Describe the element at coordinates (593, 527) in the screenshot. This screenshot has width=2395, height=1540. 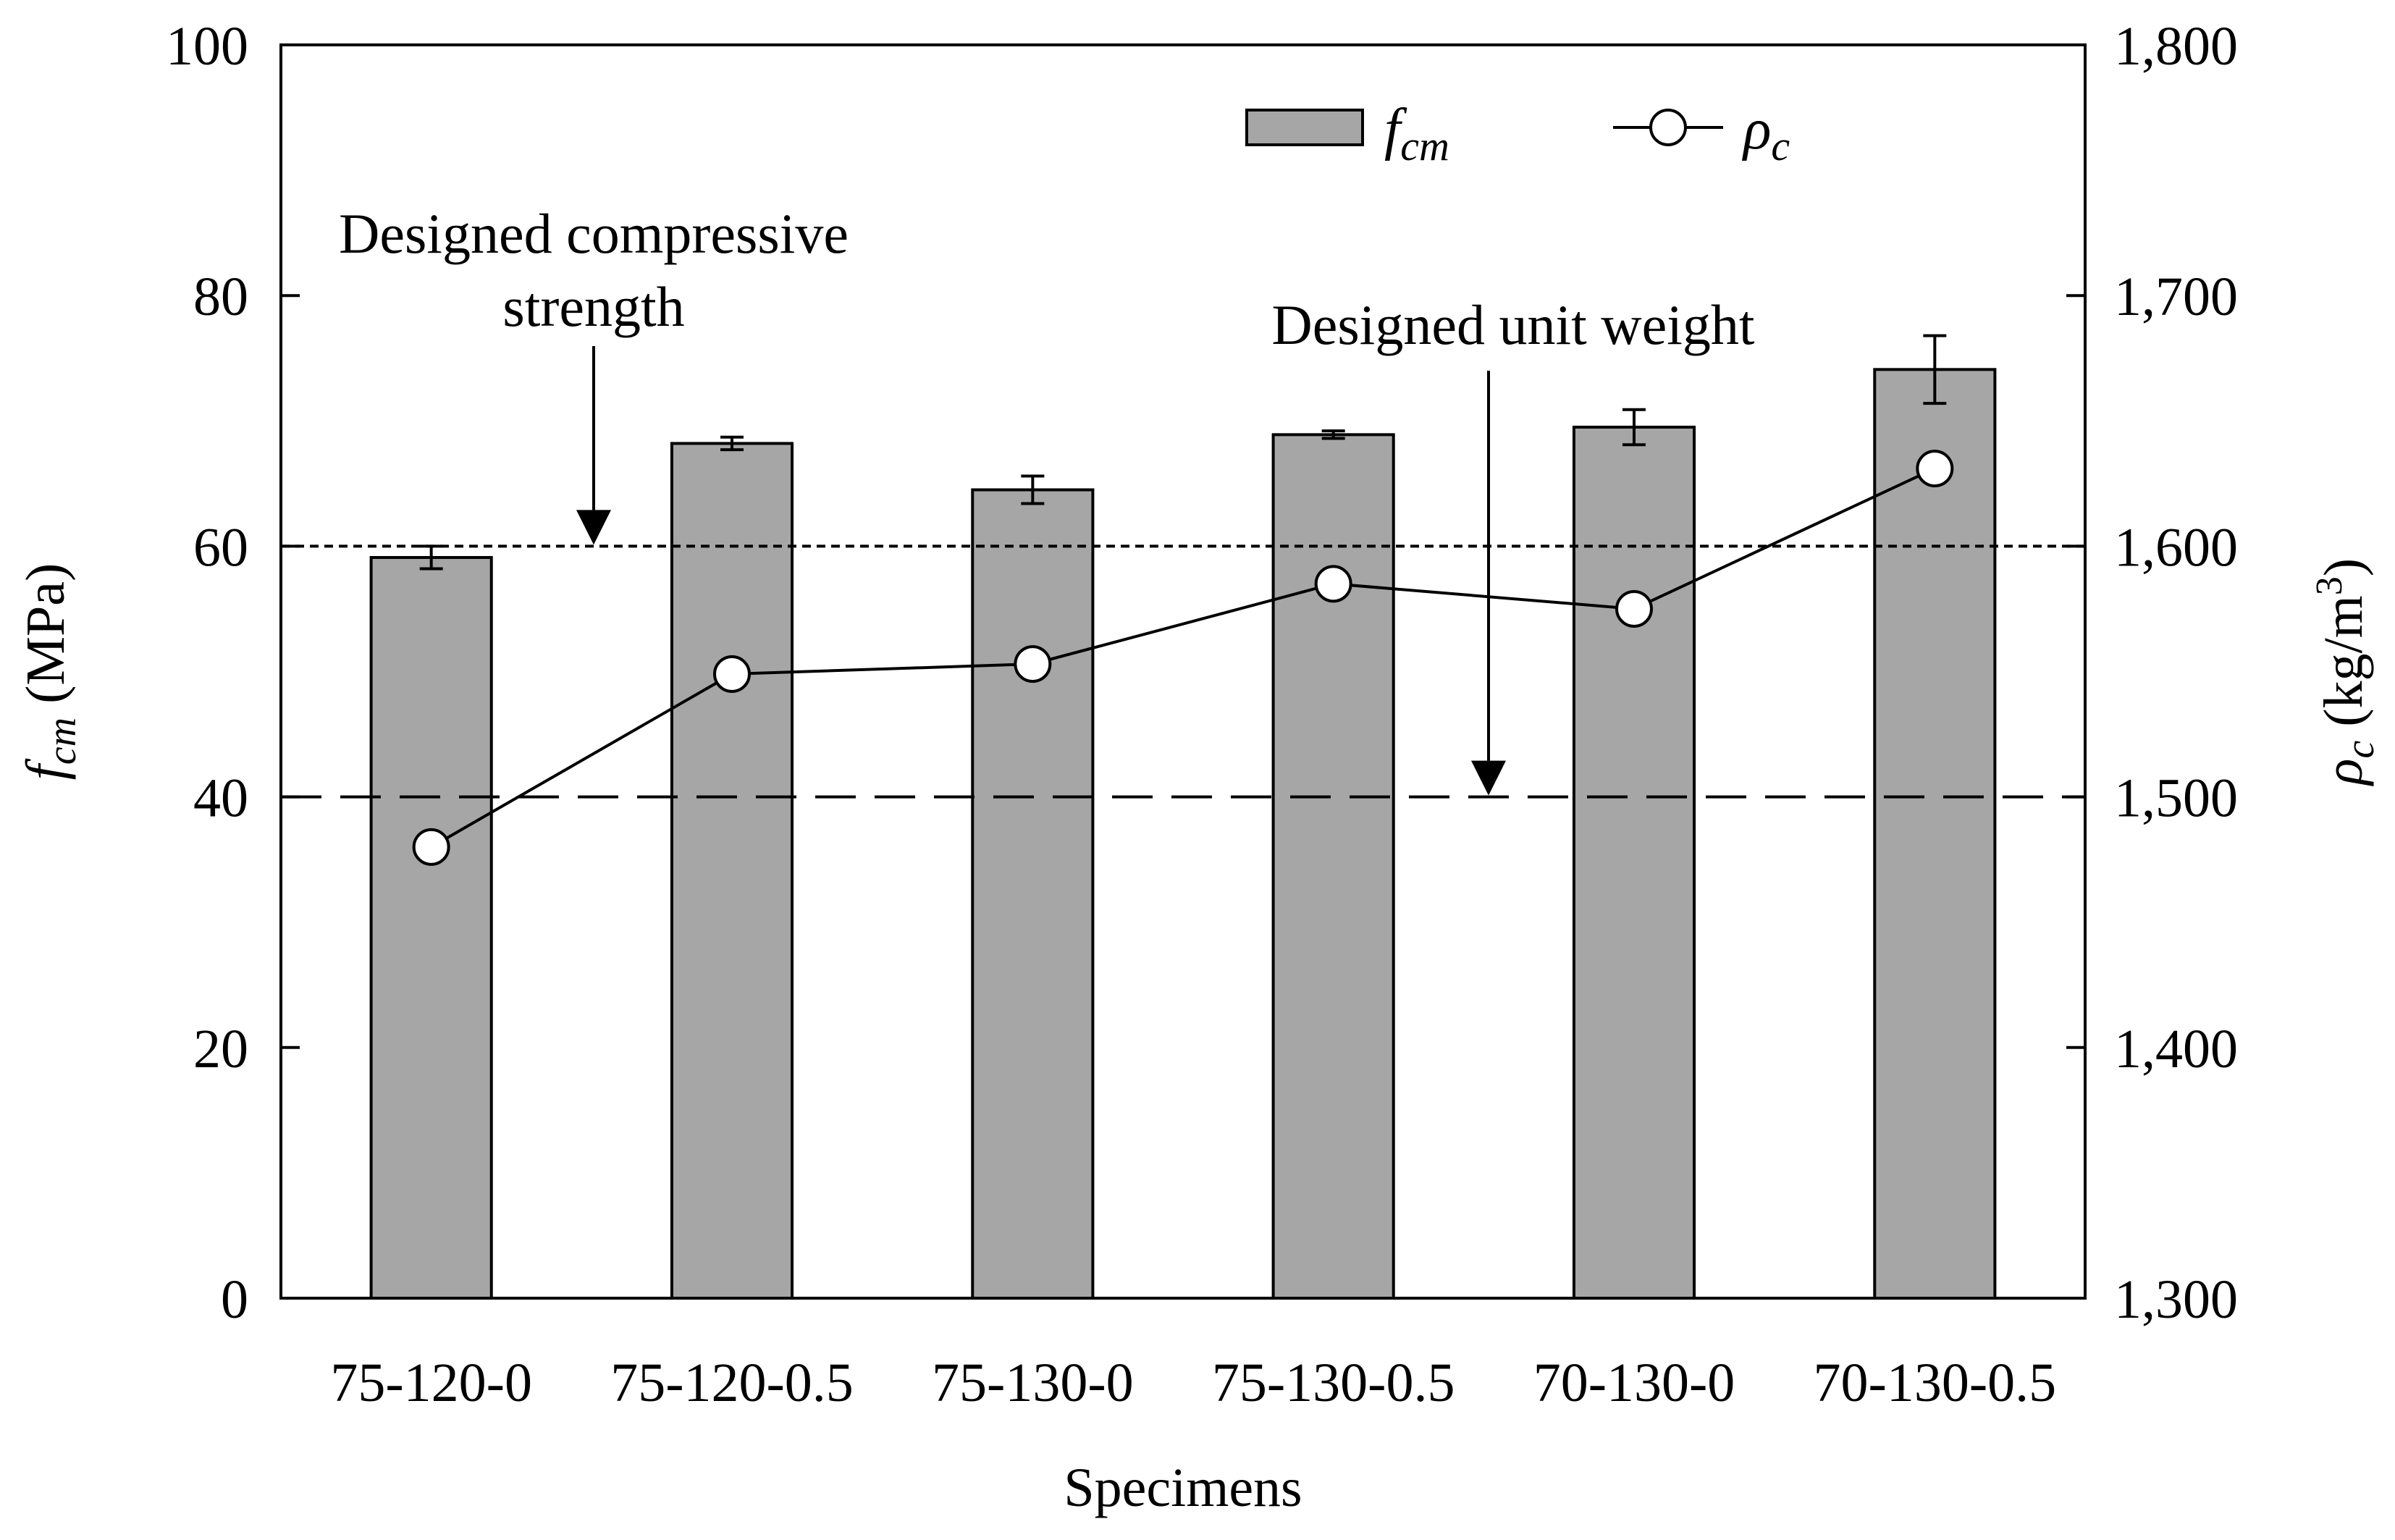
I see `compressive-strength-arrow-head` at that location.